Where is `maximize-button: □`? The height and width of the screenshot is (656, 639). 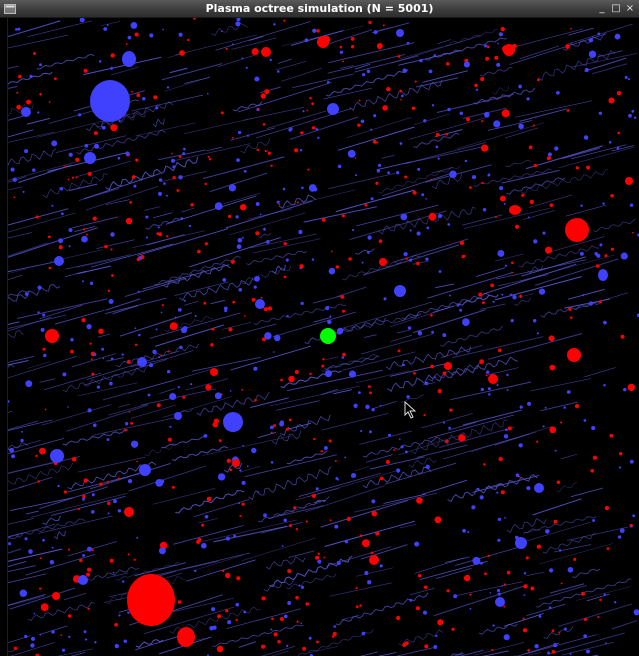 maximize-button: □ is located at coordinates (616, 8).